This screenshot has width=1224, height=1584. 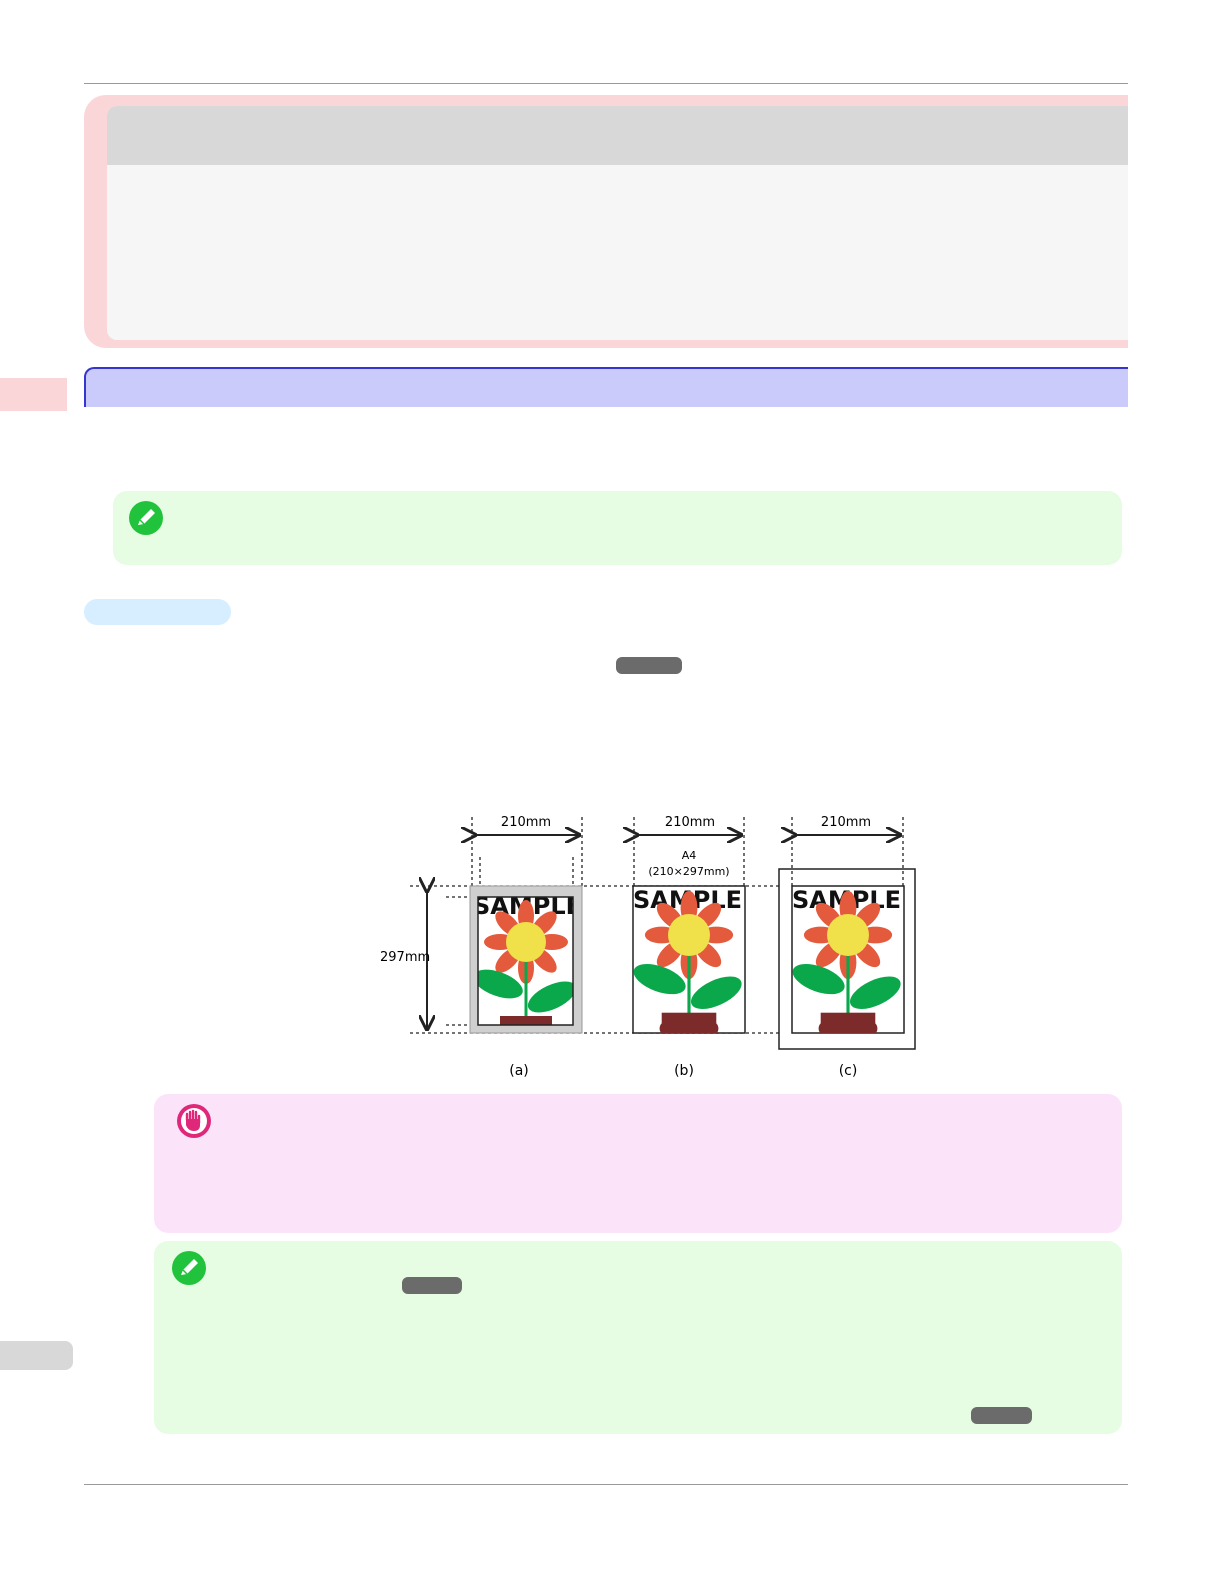 What do you see at coordinates (690, 822) in the screenshot?
I see `width-label-b: 210mm` at bounding box center [690, 822].